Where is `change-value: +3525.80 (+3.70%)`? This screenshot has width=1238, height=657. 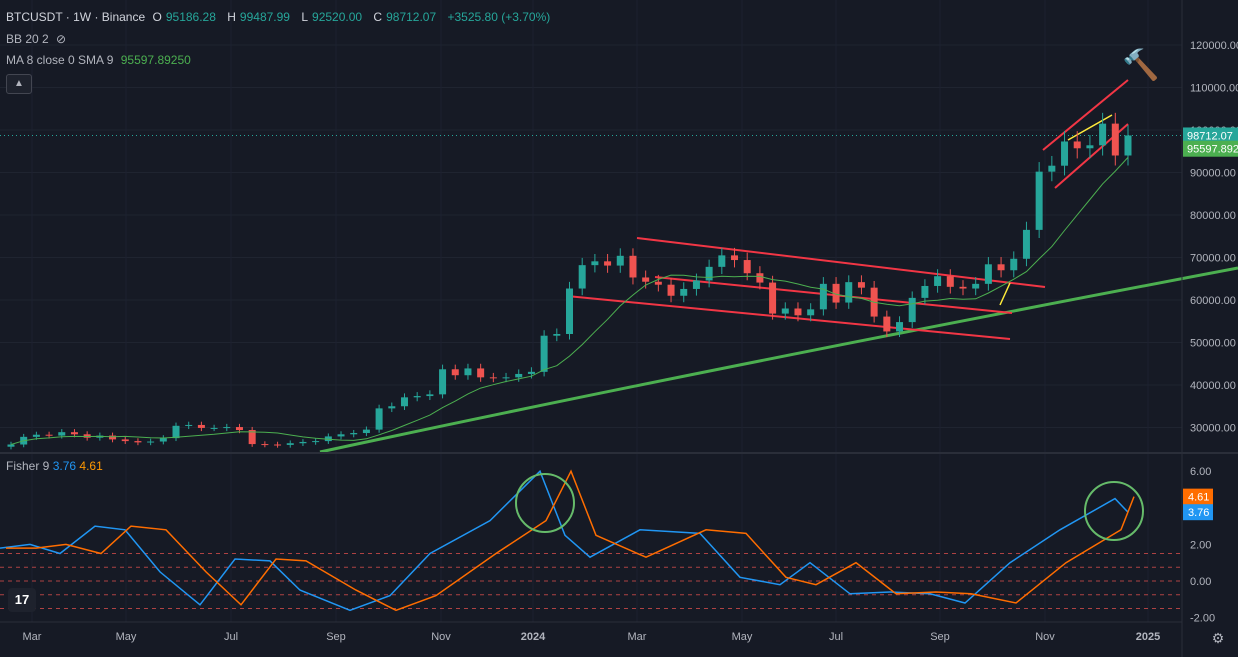 change-value: +3525.80 (+3.70%) is located at coordinates (499, 17).